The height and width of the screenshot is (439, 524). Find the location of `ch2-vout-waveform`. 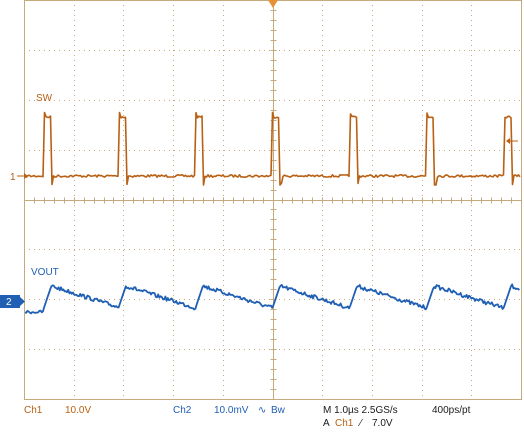

ch2-vout-waveform is located at coordinates (272, 299).